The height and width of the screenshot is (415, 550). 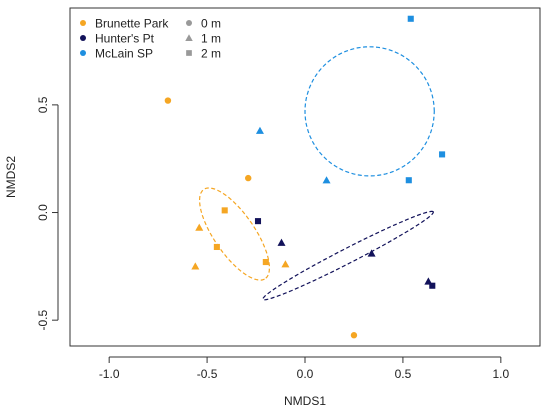 I want to click on legend-site-label: Brunette Park, so click(x=132, y=24).